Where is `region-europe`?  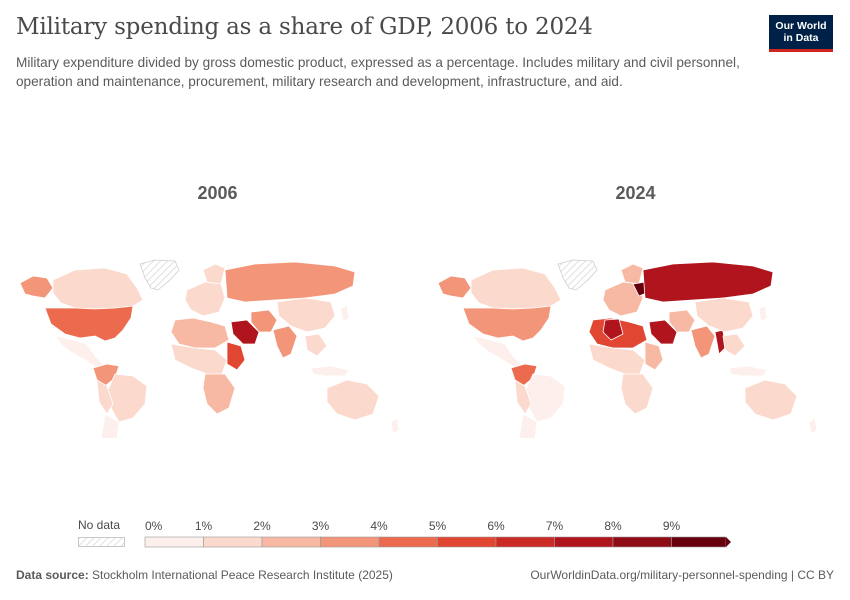 region-europe is located at coordinates (205, 299).